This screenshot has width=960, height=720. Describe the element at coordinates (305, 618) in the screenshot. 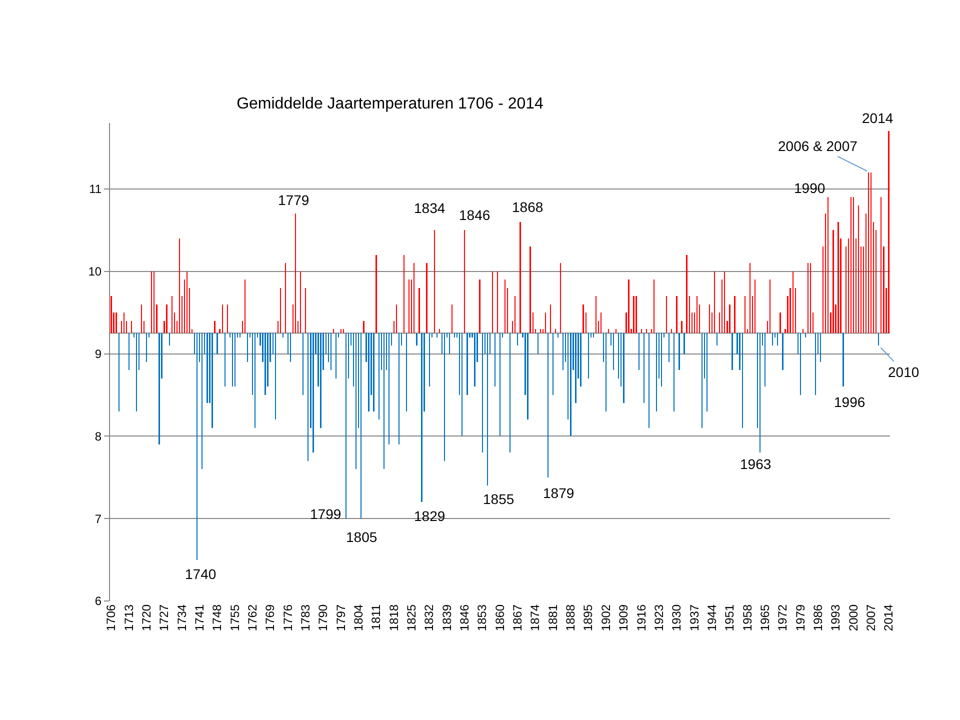

I see `x-tick-label: 1783` at that location.